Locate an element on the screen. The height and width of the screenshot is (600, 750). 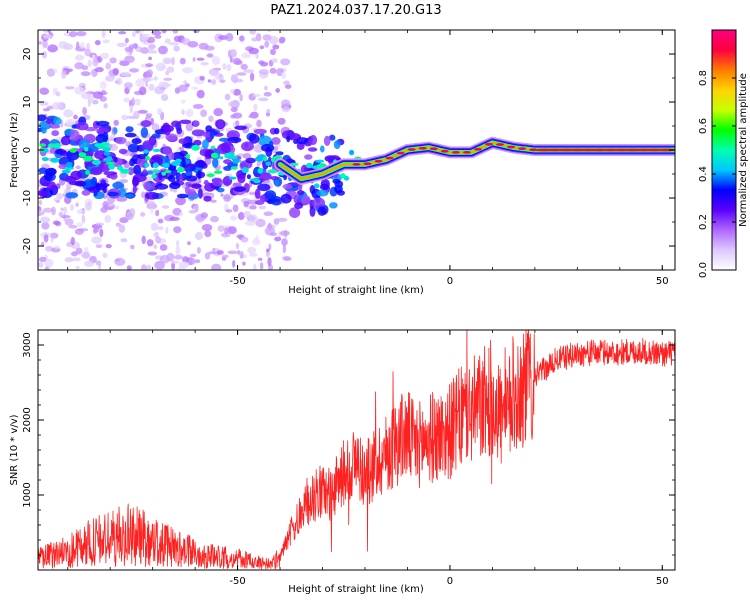
y-tick-label: 1000 is located at coordinates (27, 494).